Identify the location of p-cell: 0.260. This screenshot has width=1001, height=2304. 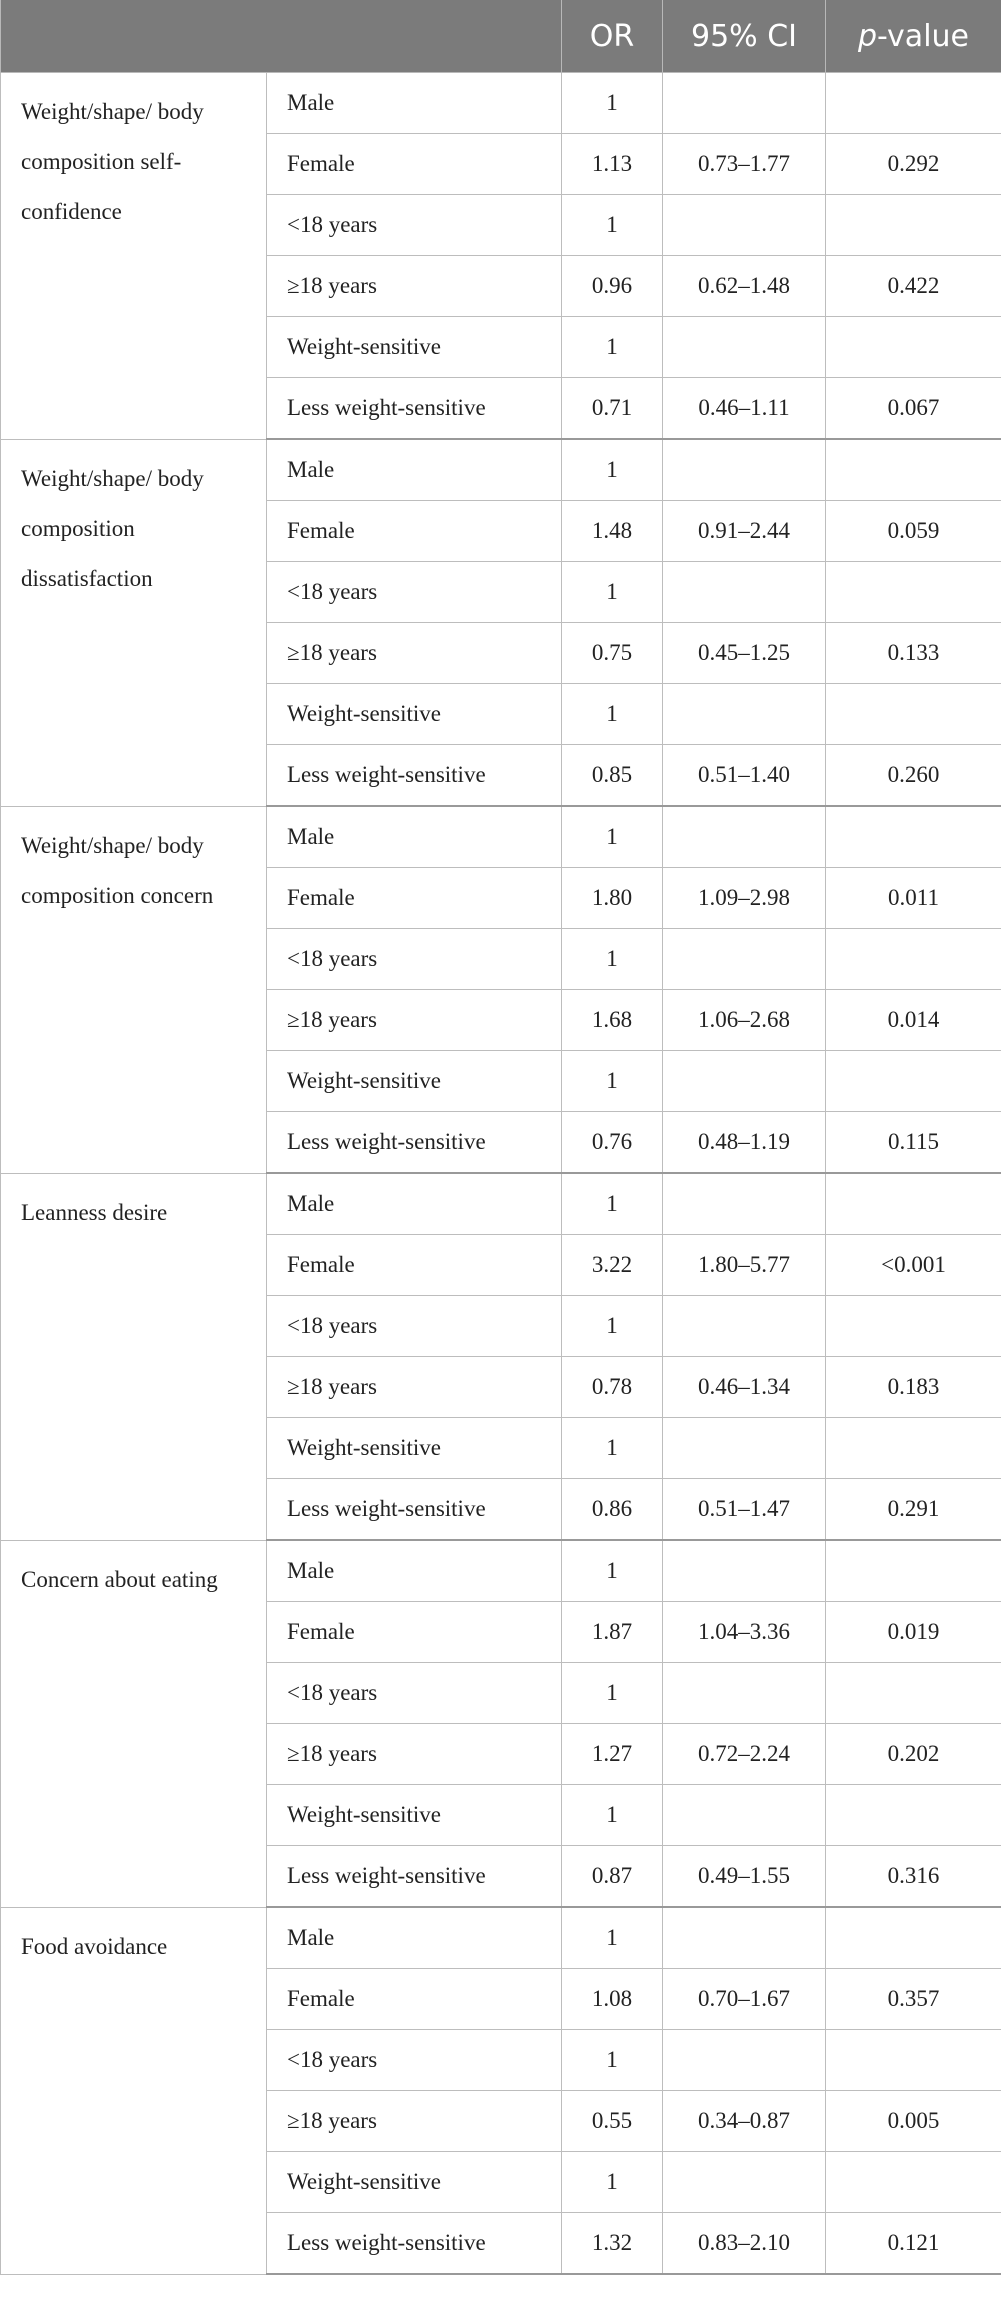
(913, 775).